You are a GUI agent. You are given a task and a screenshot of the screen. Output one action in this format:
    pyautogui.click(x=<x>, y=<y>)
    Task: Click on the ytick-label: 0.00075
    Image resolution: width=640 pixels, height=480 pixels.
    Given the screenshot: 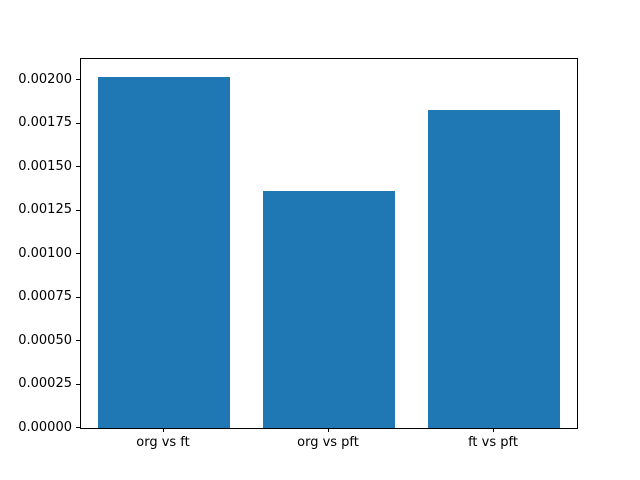 What is the action you would take?
    pyautogui.click(x=45, y=296)
    